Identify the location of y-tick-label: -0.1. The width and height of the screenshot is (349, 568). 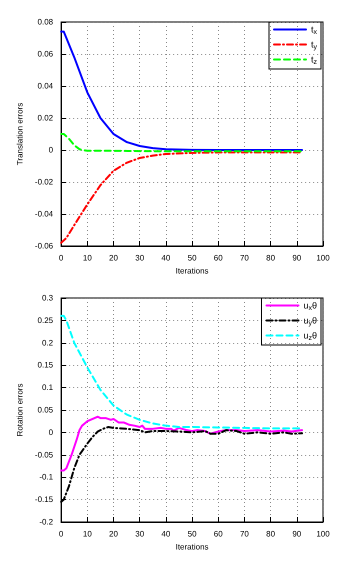
(46, 477).